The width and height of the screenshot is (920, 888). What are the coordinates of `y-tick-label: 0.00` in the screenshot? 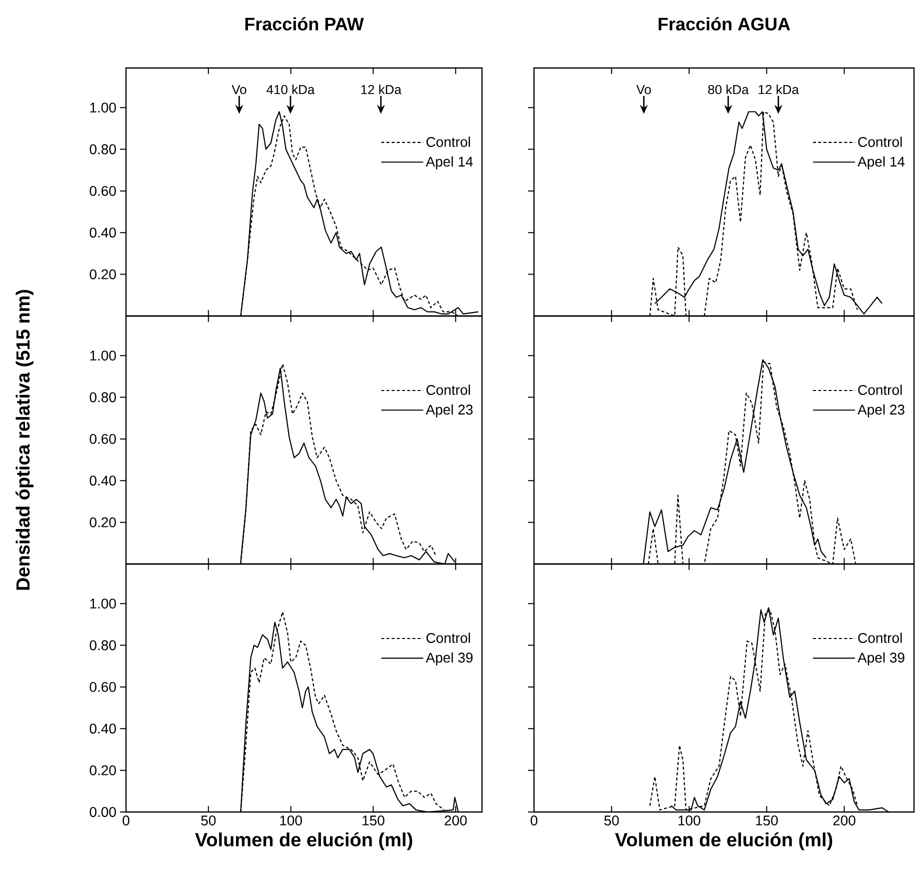 It's located at (103, 812).